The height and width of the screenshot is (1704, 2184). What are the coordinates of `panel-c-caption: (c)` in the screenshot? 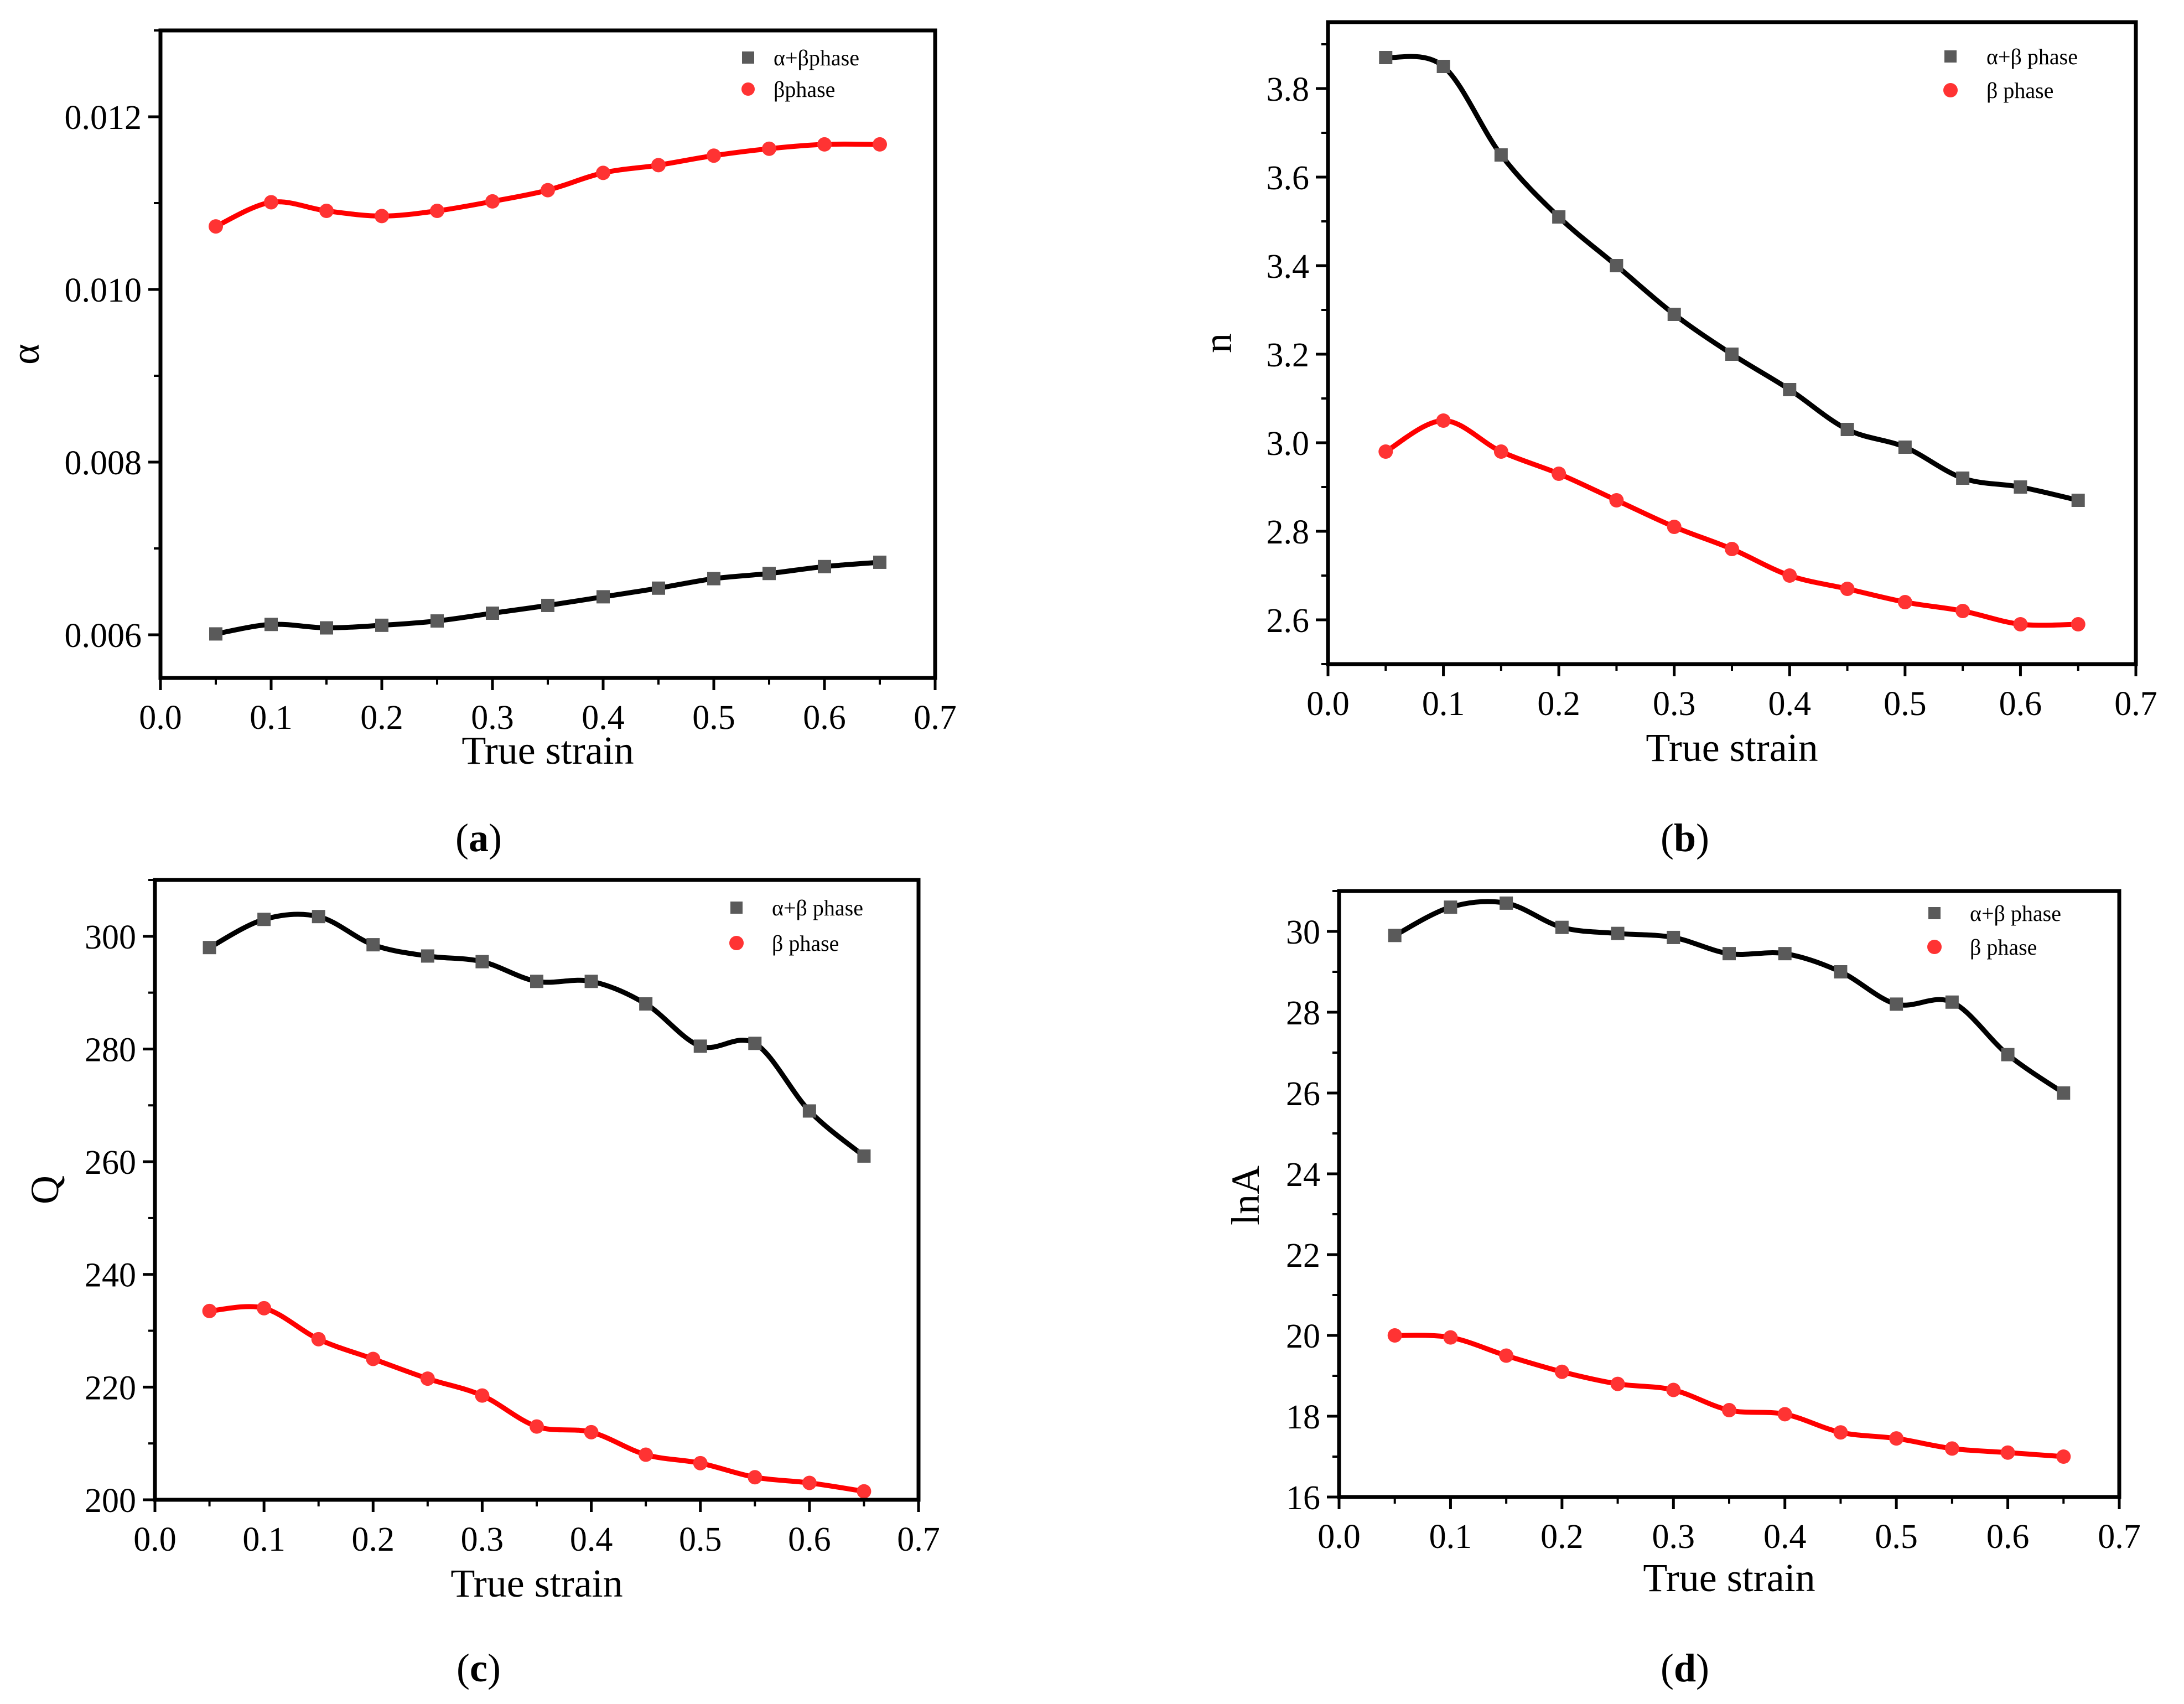 It's located at (479, 1668).